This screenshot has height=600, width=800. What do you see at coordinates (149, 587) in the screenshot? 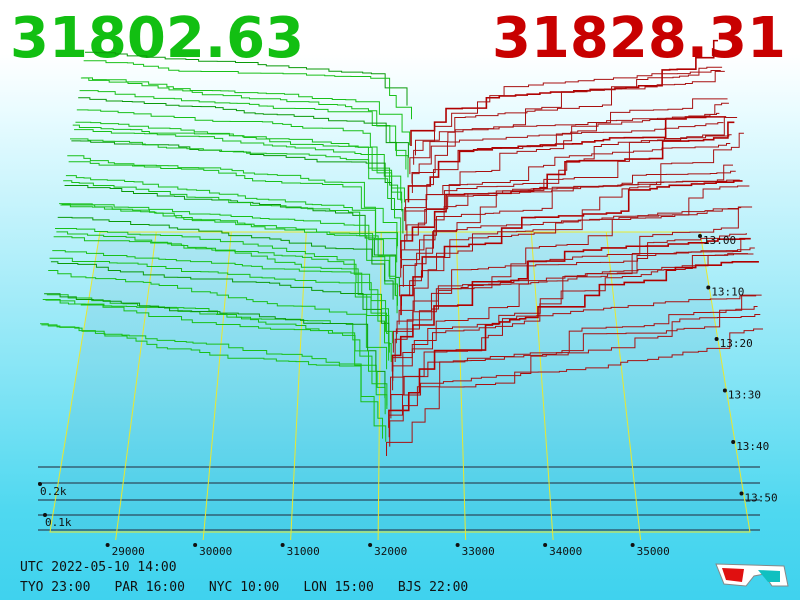
I see `zone-time: PAR 16:00` at bounding box center [149, 587].